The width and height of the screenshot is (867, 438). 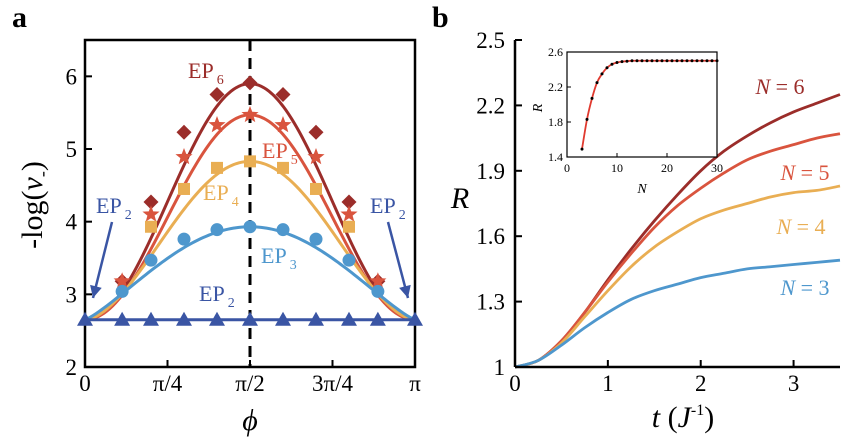 What do you see at coordinates (19, 17) in the screenshot?
I see `panel-label-a: a` at bounding box center [19, 17].